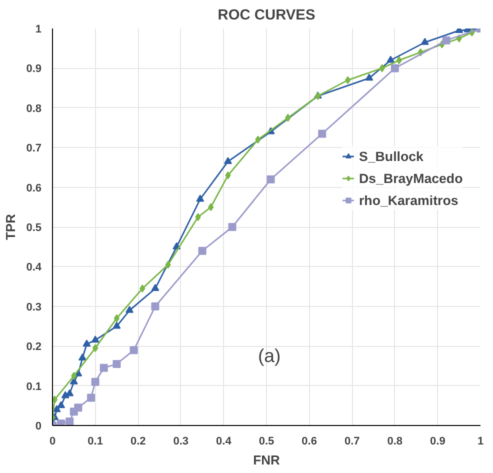 This screenshot has height=473, width=493. What do you see at coordinates (181, 442) in the screenshot?
I see `x-tick-label: 0.3` at bounding box center [181, 442].